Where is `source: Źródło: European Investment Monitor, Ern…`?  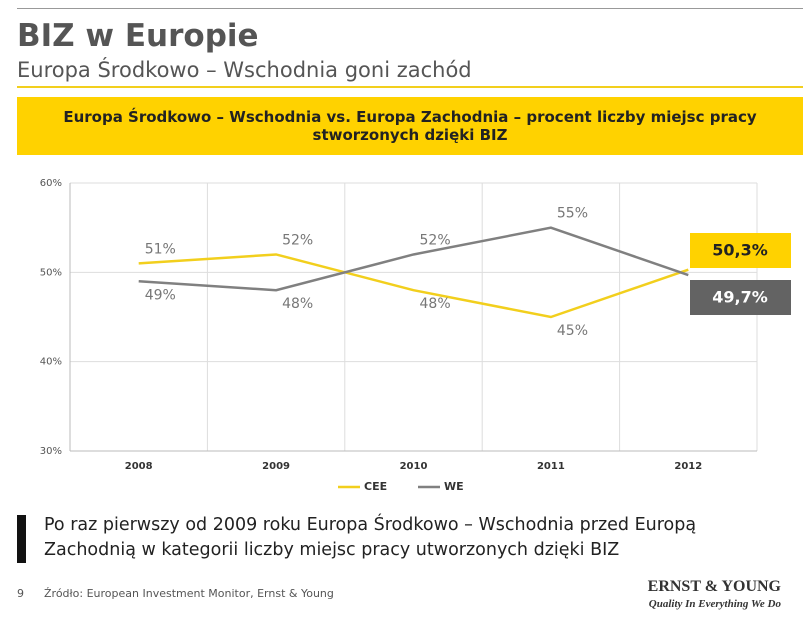
source: Źródło: European Investment Monitor, Ern… is located at coordinates (189, 593).